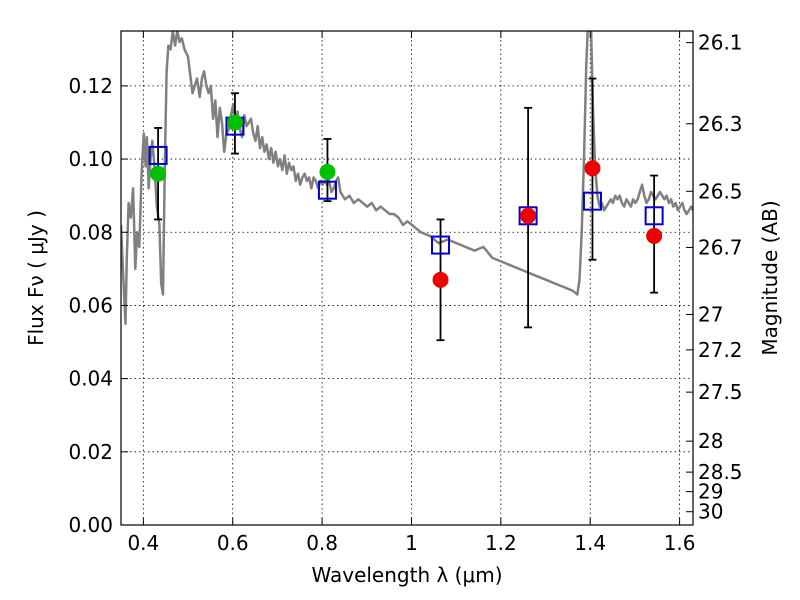  Describe the element at coordinates (720, 392) in the screenshot. I see `y2-tick-label: 27.5` at that location.